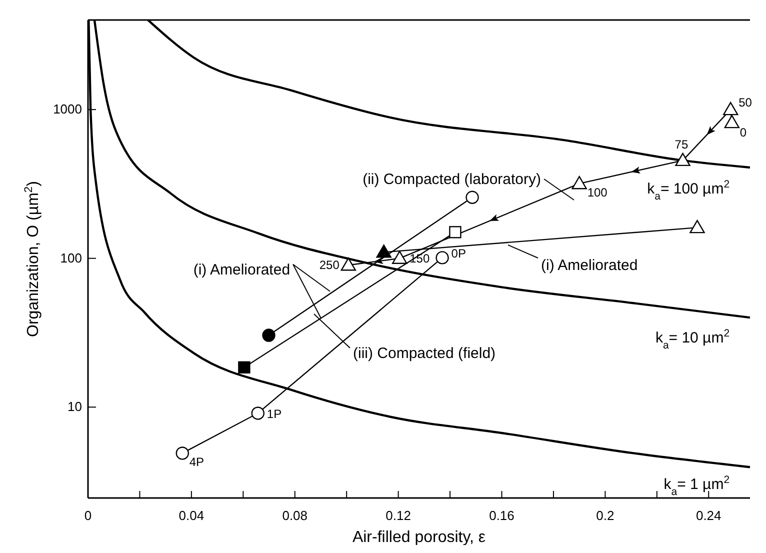 The width and height of the screenshot is (766, 553). What do you see at coordinates (697, 486) in the screenshot?
I see `annotation: k$_{a}$= 1 µm$^{2}$` at bounding box center [697, 486].